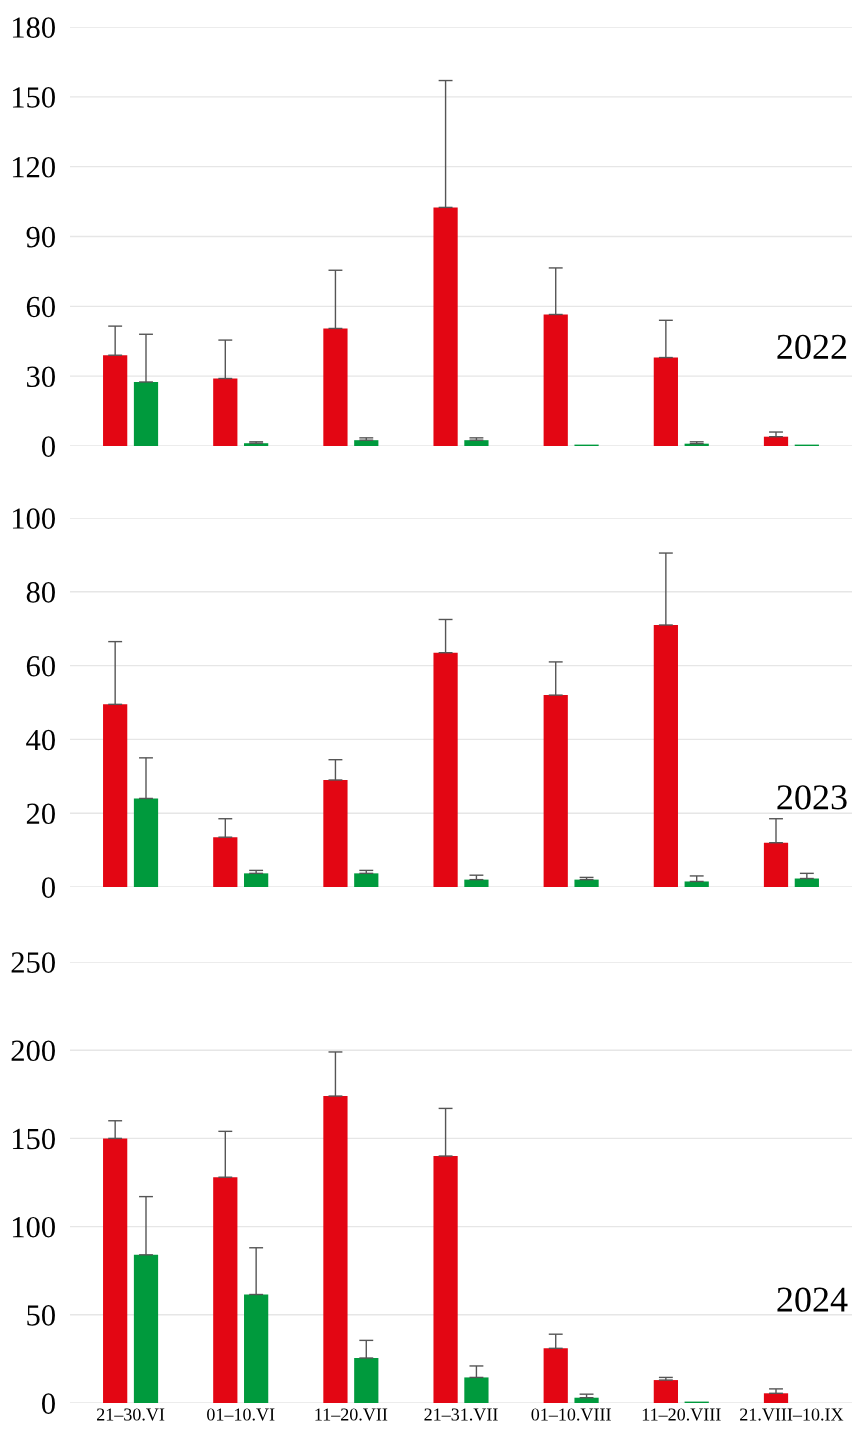 The height and width of the screenshot is (1437, 855). I want to click on y-tick-label: 200, so click(33, 1051).